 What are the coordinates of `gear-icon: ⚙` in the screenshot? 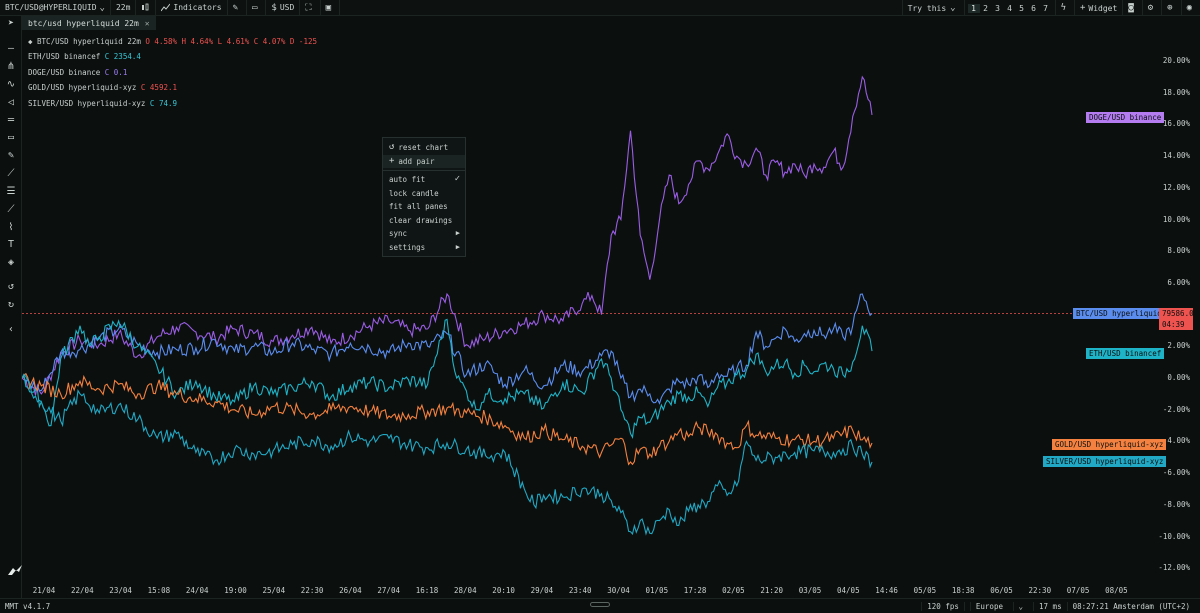 It's located at (1150, 8).